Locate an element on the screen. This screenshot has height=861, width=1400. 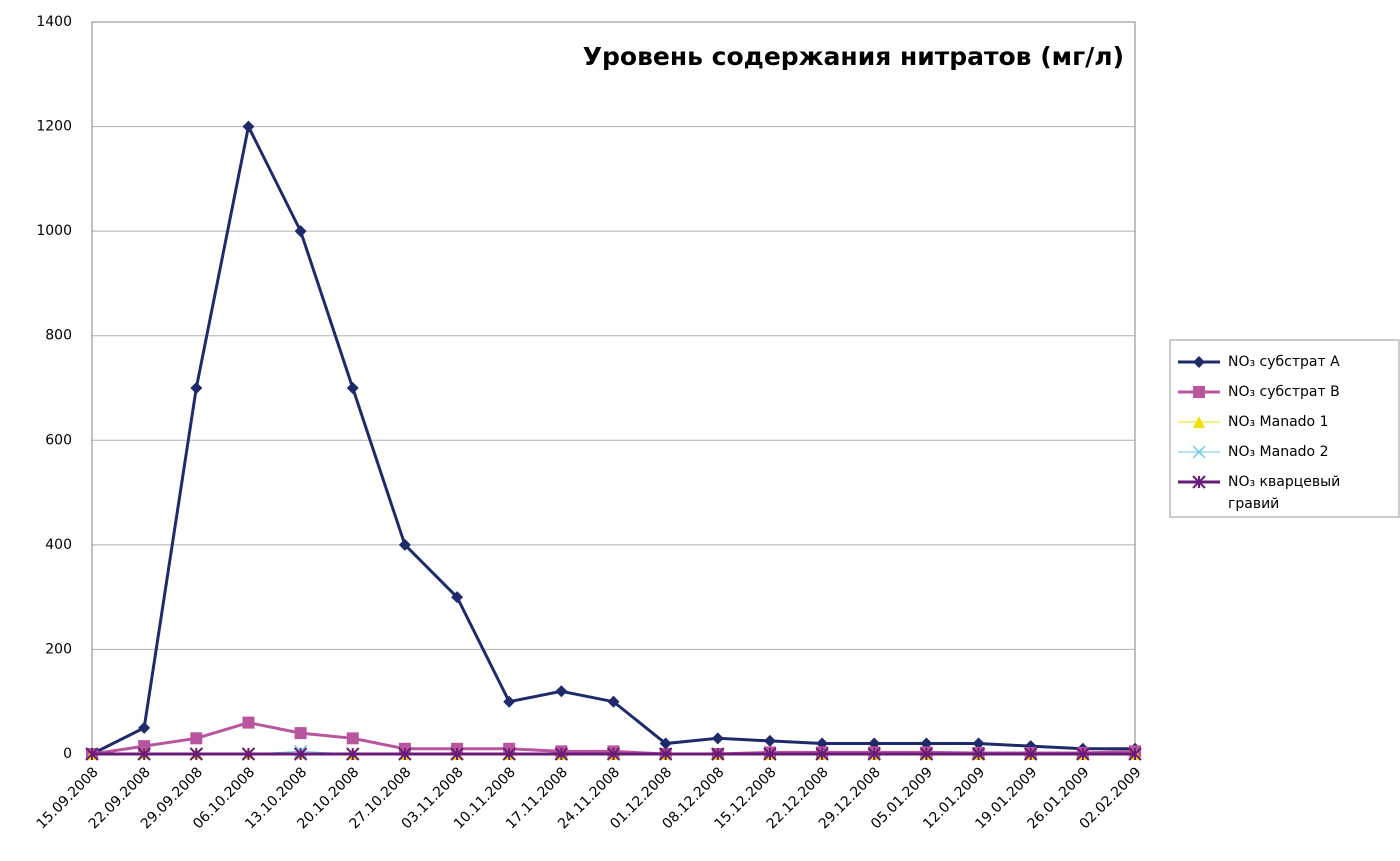
y-tick-label: 600 is located at coordinates (58, 440).